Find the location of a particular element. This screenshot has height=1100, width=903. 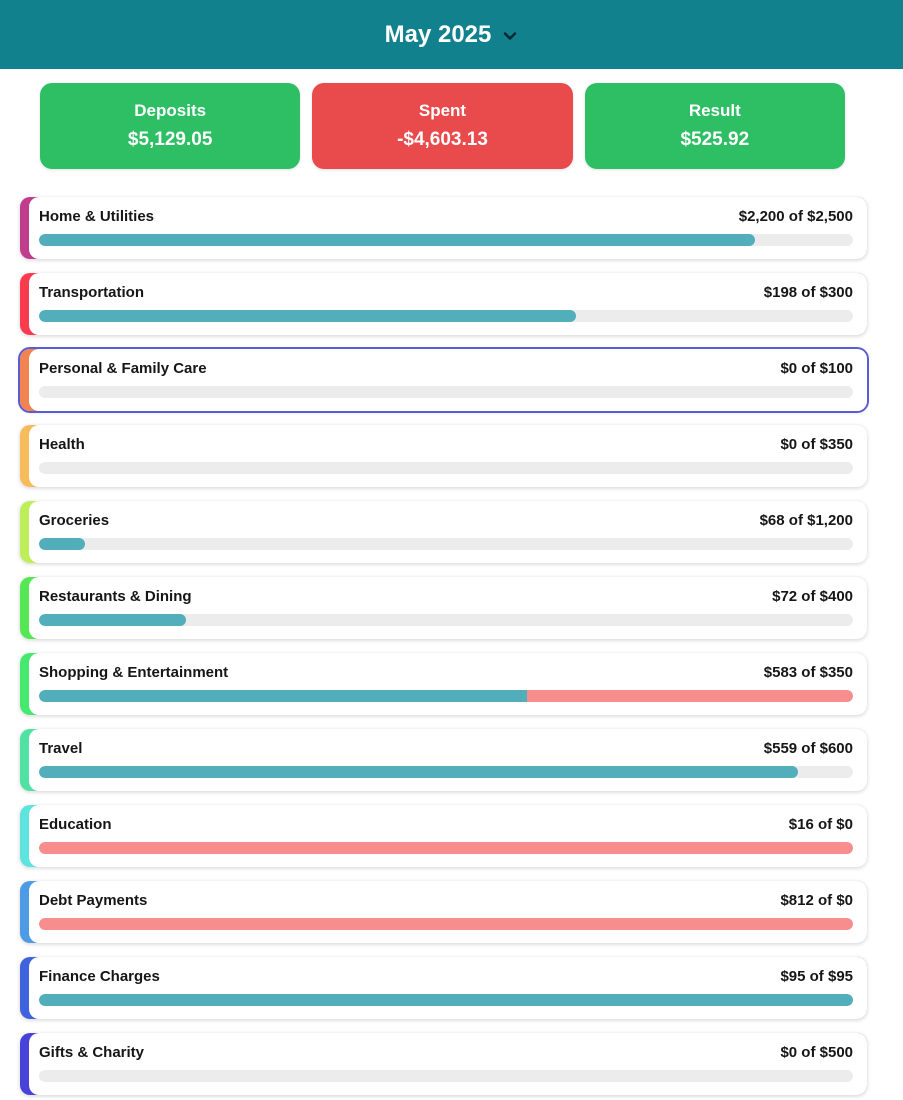

category-card-body: Debt Payments $812 of $0 is located at coordinates (448, 912).